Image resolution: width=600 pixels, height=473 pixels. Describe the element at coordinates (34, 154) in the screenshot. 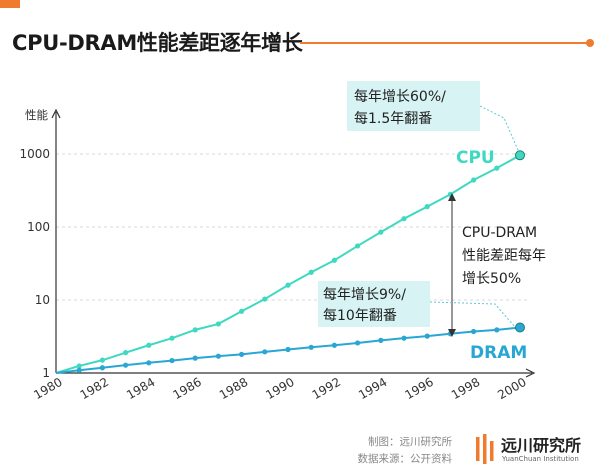

I see `y-tick-label: 1000` at that location.